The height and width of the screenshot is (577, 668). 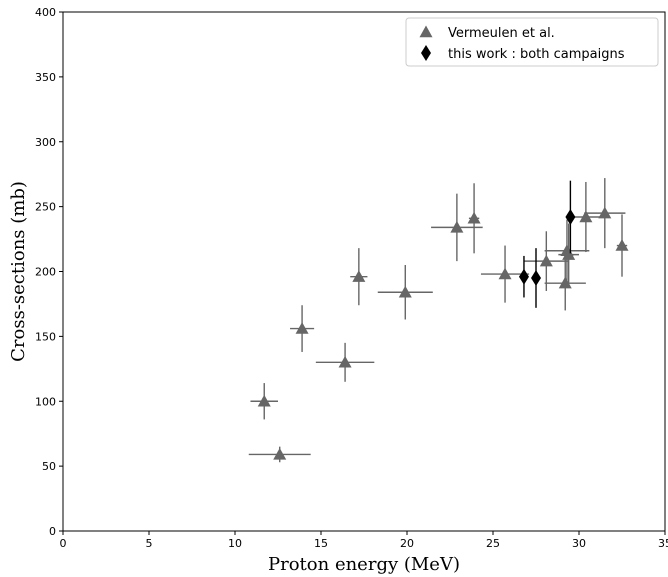 I want to click on legend-label-1: this work : both campaigns, so click(x=536, y=54).